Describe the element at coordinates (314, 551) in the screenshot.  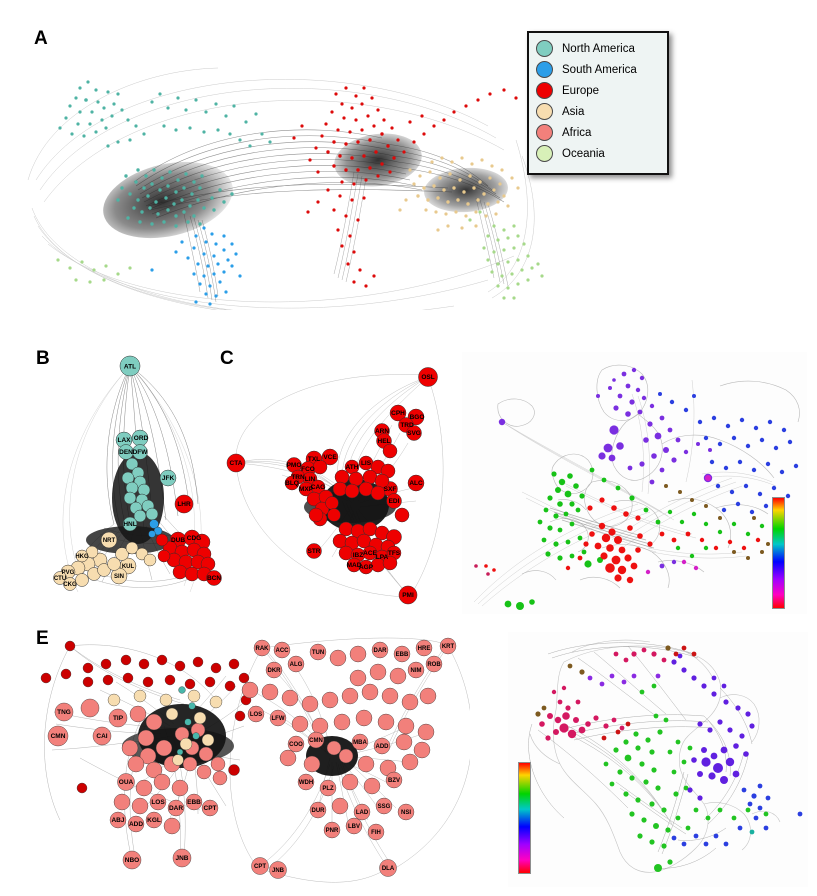
I see `svg-text: STR` at that location.